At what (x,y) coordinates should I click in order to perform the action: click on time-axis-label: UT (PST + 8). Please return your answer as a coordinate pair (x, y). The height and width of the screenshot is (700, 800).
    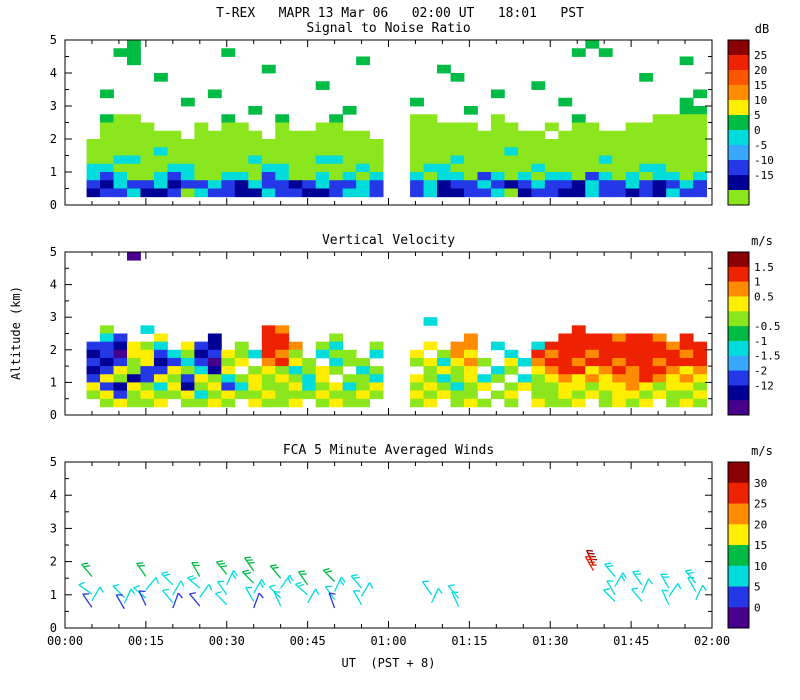
    Looking at the image, I should click on (388, 663).